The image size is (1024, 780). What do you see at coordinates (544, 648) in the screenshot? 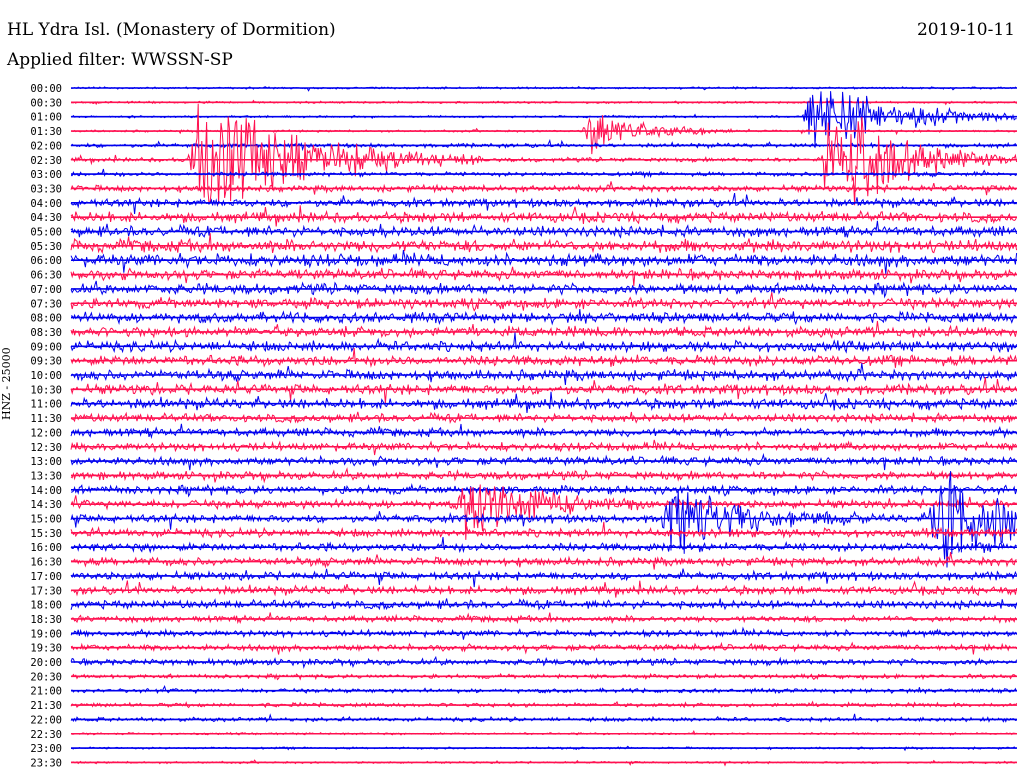
I see `trace-row-1930` at bounding box center [544, 648].